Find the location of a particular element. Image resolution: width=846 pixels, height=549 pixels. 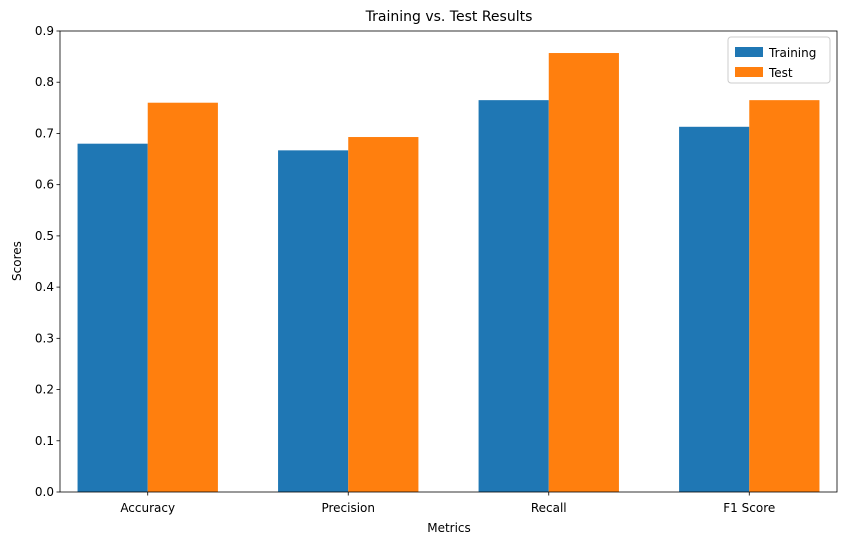

y-tick-label: 0.1 is located at coordinates (44, 441).